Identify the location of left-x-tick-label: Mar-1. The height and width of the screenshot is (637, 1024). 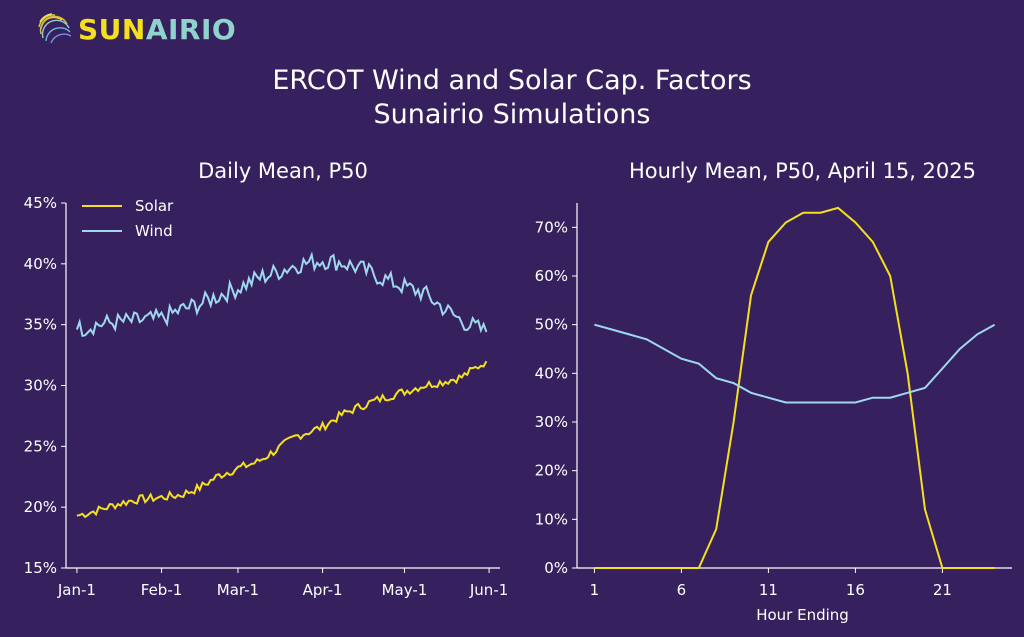
(238, 590).